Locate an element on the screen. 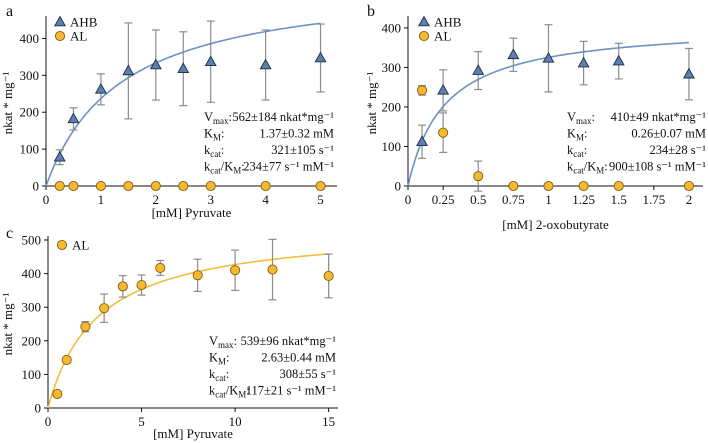  fit-curve-al is located at coordinates (188, 331).